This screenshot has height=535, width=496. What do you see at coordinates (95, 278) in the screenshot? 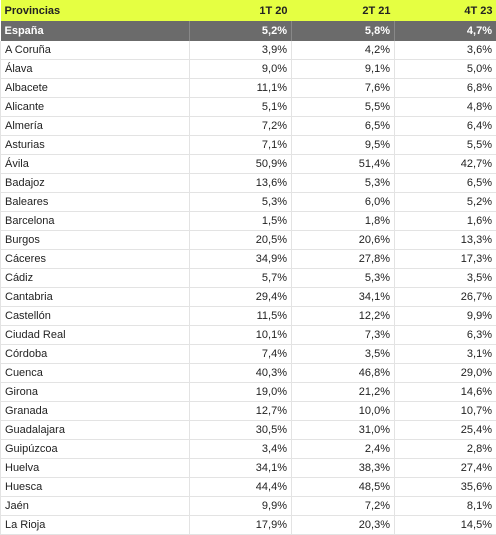
I see `province-name: Cádiz` at bounding box center [95, 278].